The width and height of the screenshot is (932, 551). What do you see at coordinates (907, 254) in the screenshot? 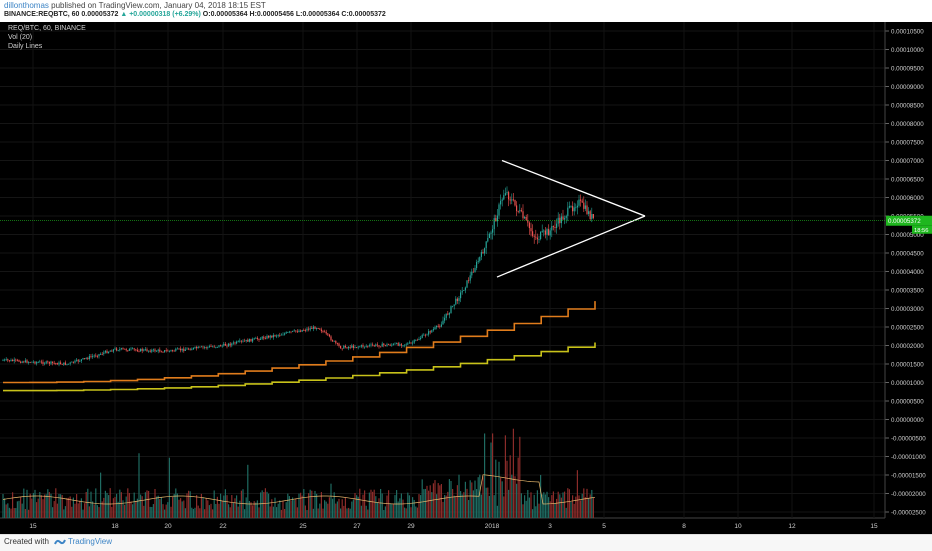
I see `y-tick-label: 0.00004500` at bounding box center [907, 254].